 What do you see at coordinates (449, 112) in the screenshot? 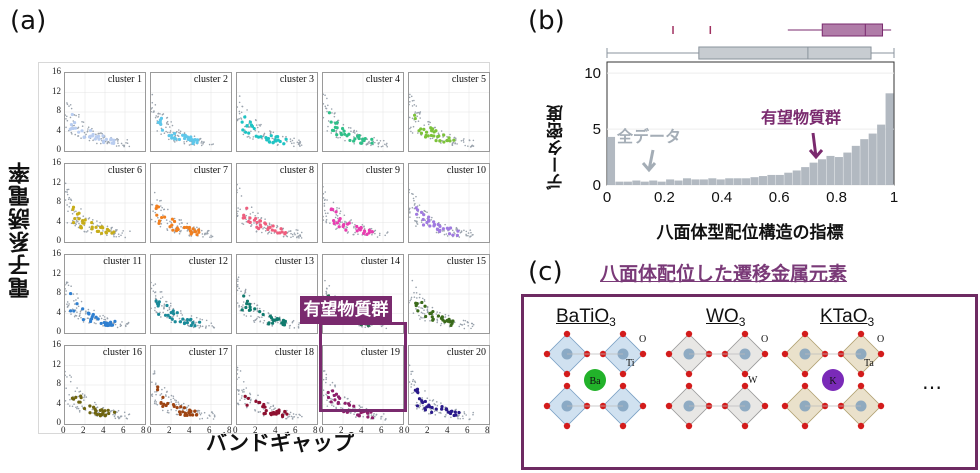
I see `cluster-plot: cluster 5` at bounding box center [449, 112].